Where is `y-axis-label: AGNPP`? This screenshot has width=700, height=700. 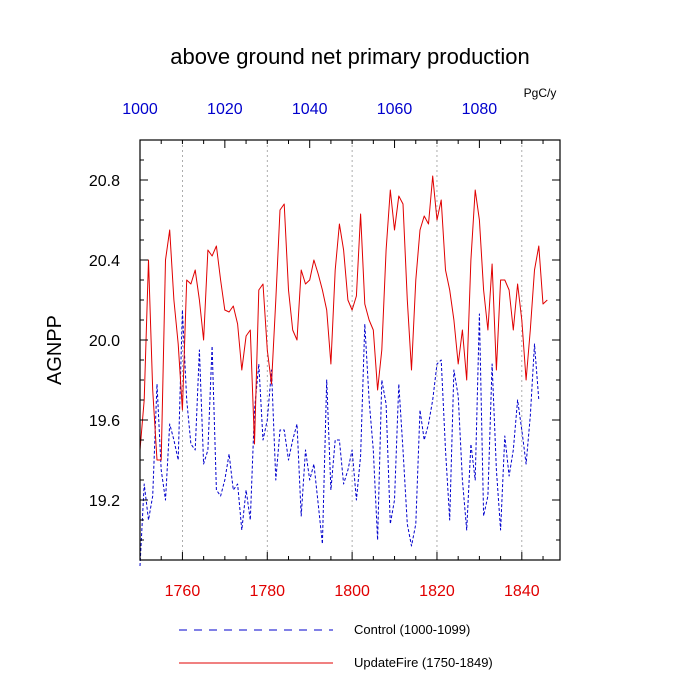 y-axis-label: AGNPP is located at coordinates (55, 350).